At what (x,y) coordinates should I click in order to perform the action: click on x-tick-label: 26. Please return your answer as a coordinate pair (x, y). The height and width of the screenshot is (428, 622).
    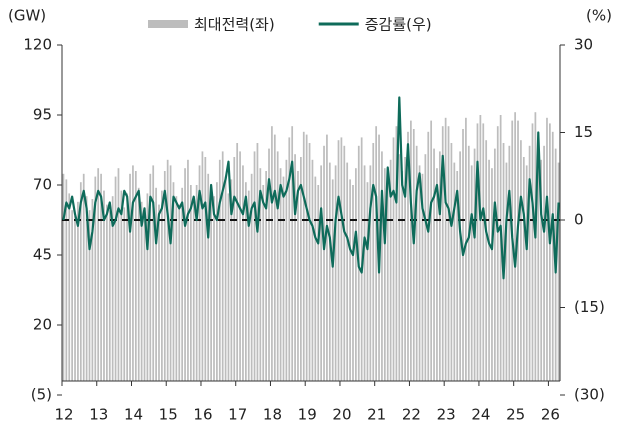
    Looking at the image, I should click on (550, 415).